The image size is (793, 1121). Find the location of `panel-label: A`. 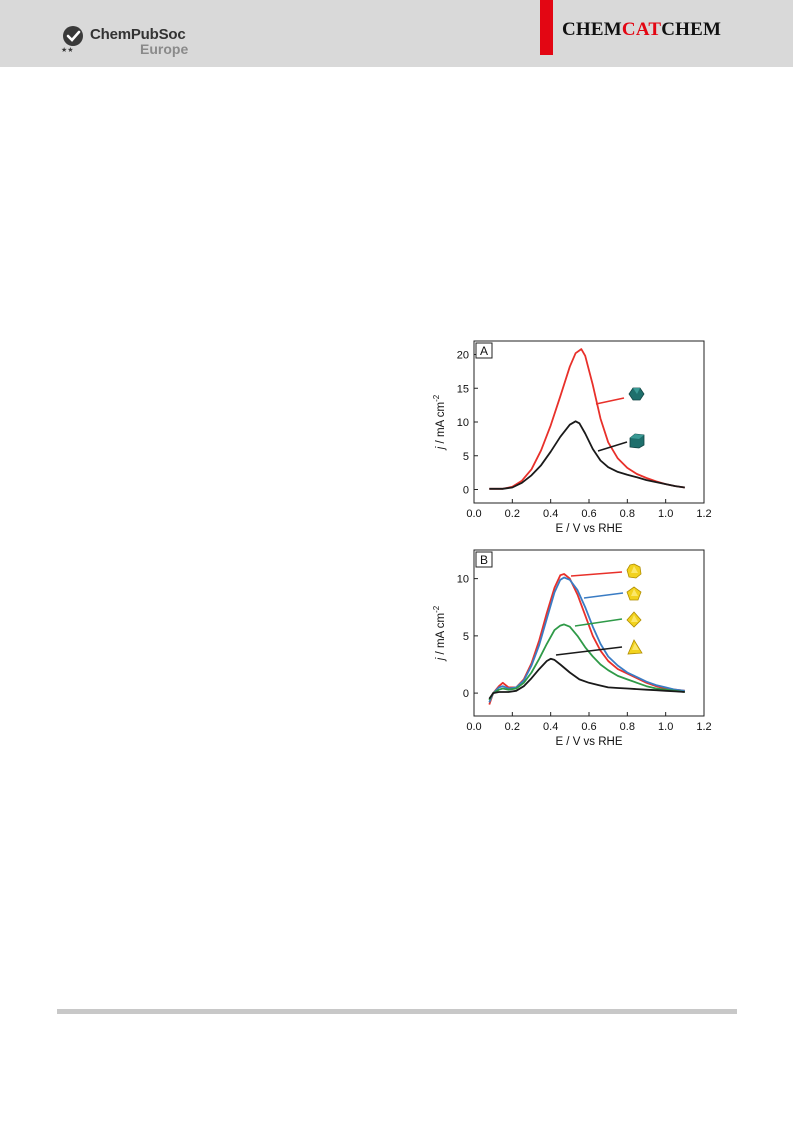

panel-label: A is located at coordinates (484, 351).